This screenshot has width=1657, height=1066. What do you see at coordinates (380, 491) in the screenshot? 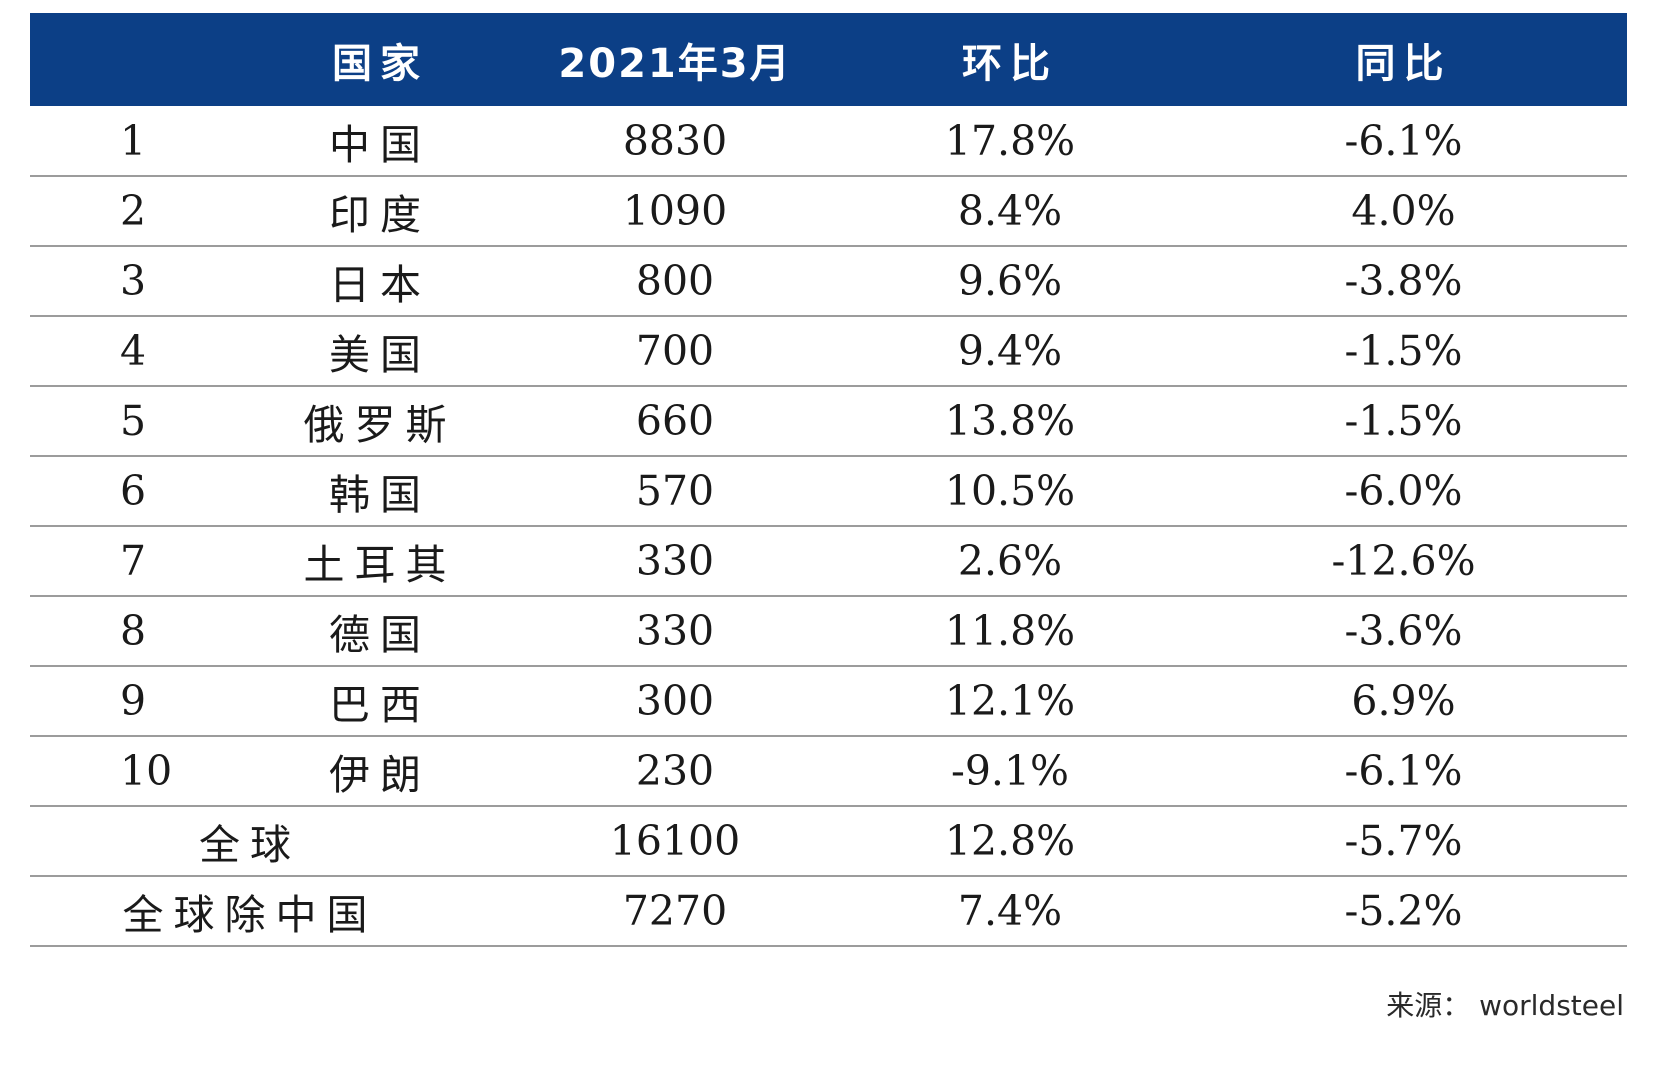
I see `country-cell: 韩国` at bounding box center [380, 491].